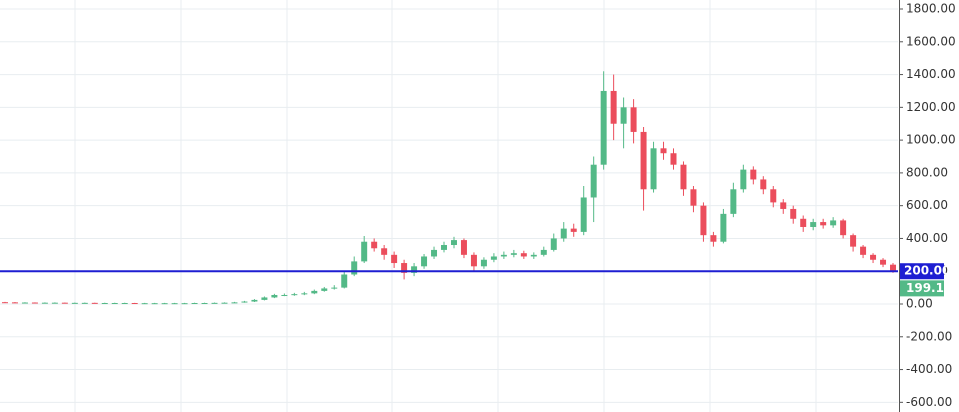  What do you see at coordinates (931, 41) in the screenshot?
I see `y-tick-label: 1600.00` at bounding box center [931, 41].